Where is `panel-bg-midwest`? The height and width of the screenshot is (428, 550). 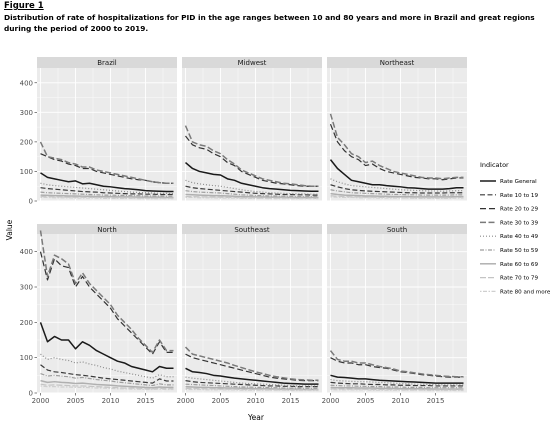 panel-bg-midwest is located at coordinates (252, 134).